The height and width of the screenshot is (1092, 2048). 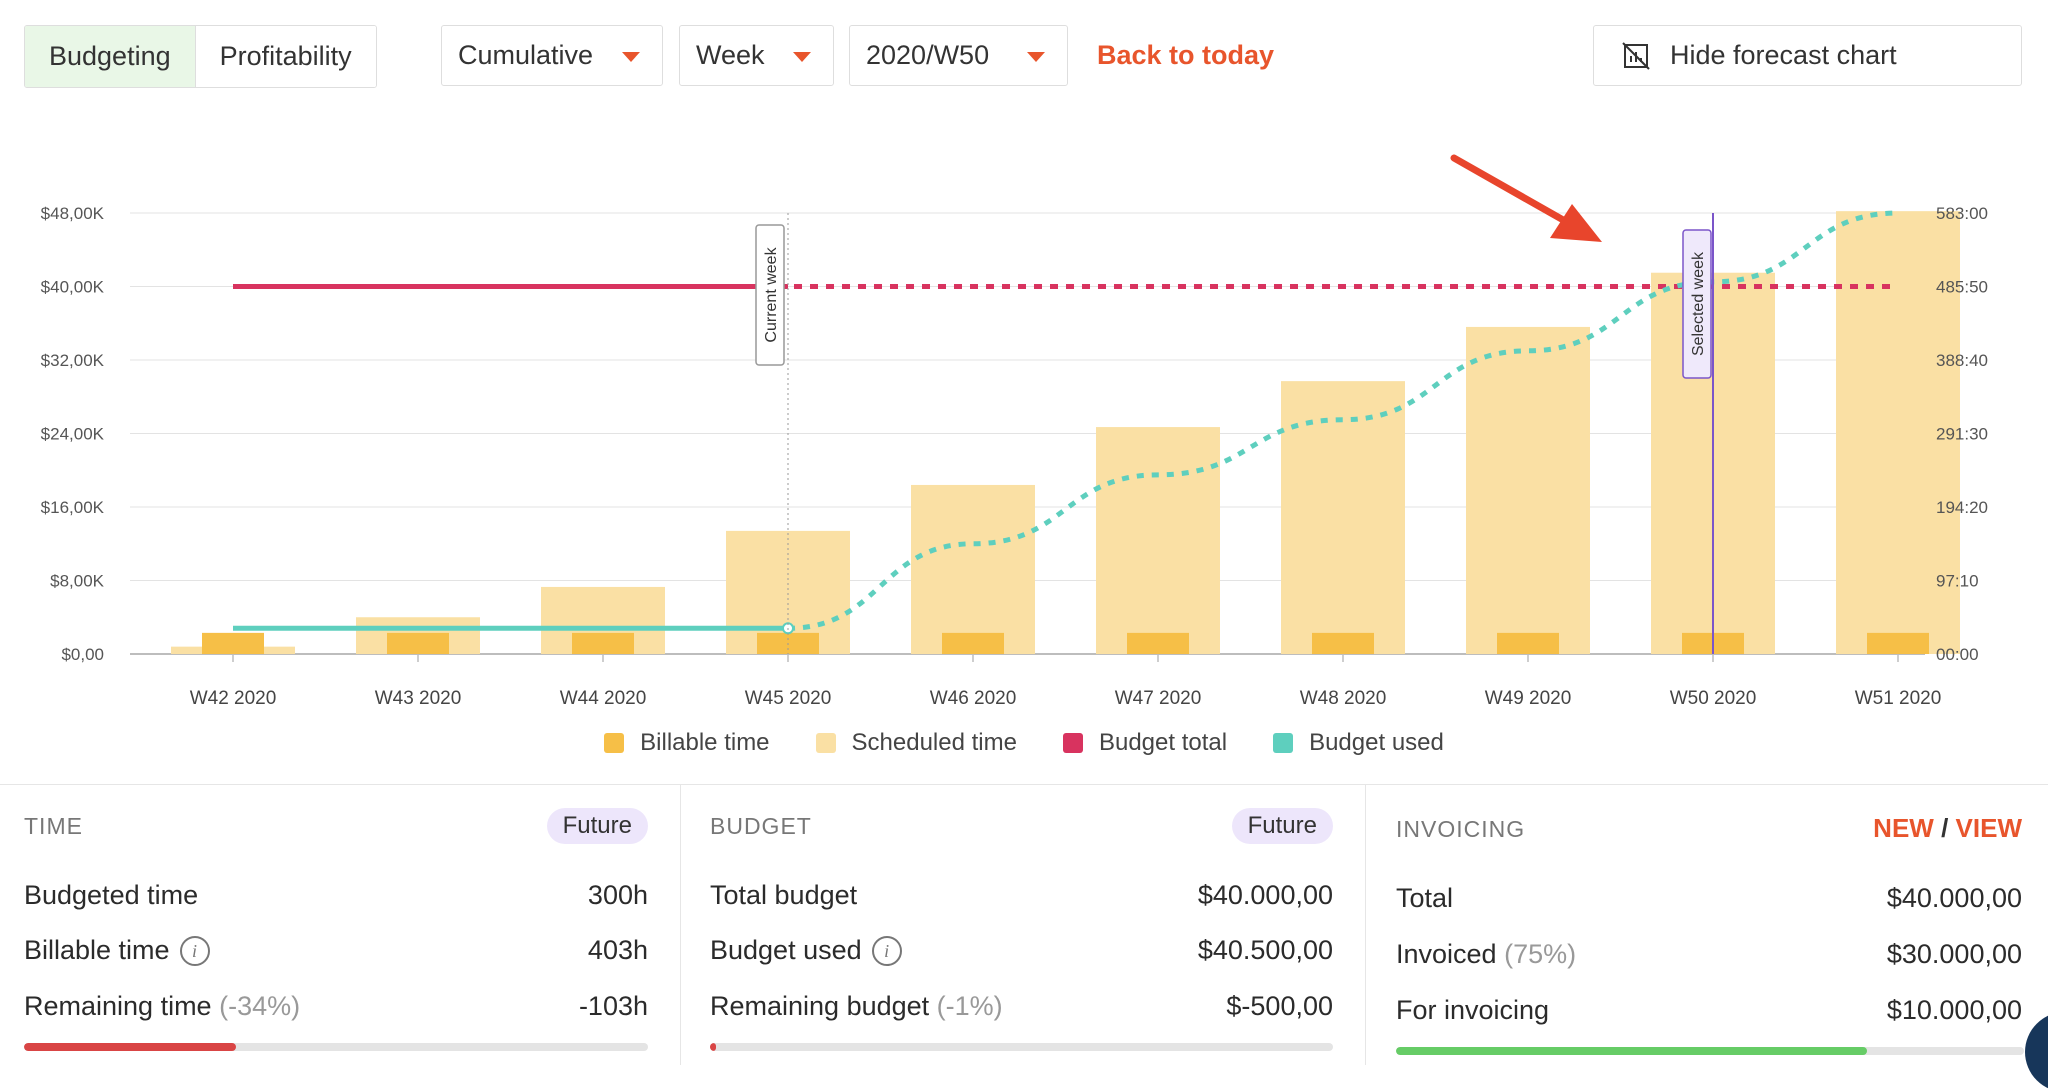 I want to click on legend-item-billable: Billable time, so click(x=687, y=743).